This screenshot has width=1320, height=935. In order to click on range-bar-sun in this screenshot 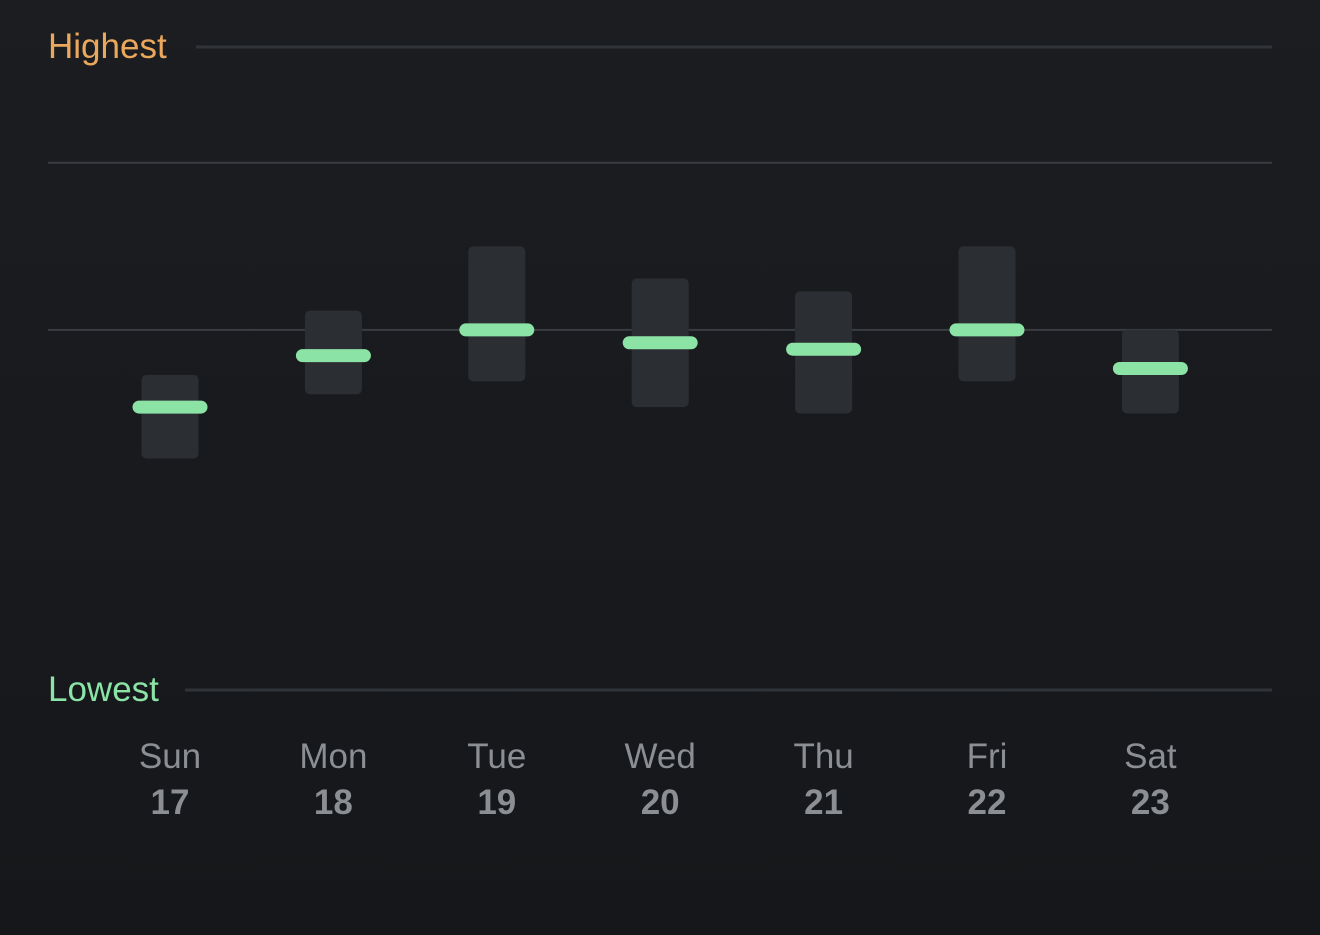, I will do `click(170, 416)`.